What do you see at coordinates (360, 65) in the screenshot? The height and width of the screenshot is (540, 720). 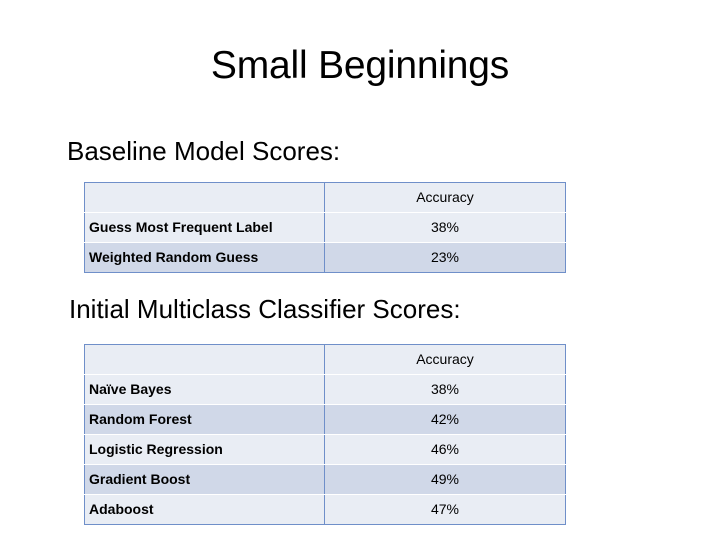 I see `slide-title: Small Beginnings` at bounding box center [360, 65].